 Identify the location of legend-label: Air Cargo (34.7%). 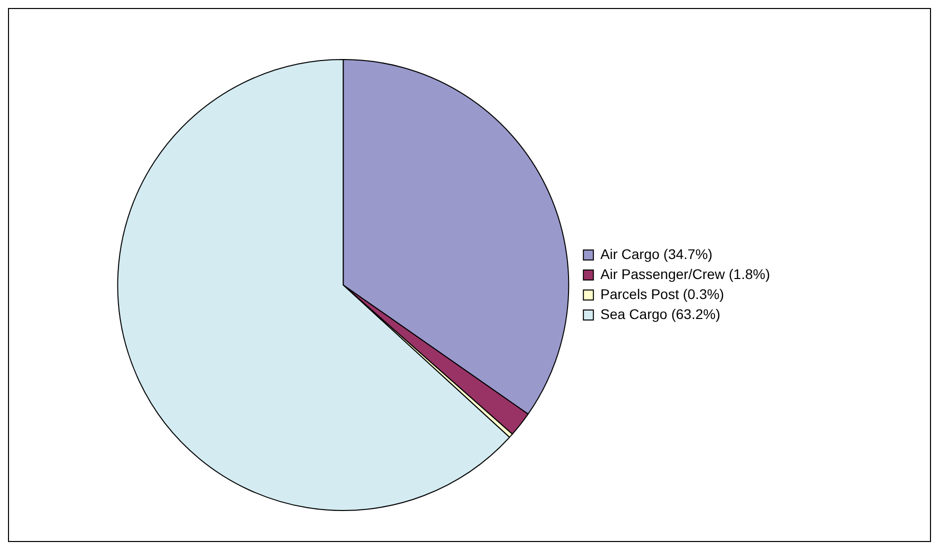
(656, 254).